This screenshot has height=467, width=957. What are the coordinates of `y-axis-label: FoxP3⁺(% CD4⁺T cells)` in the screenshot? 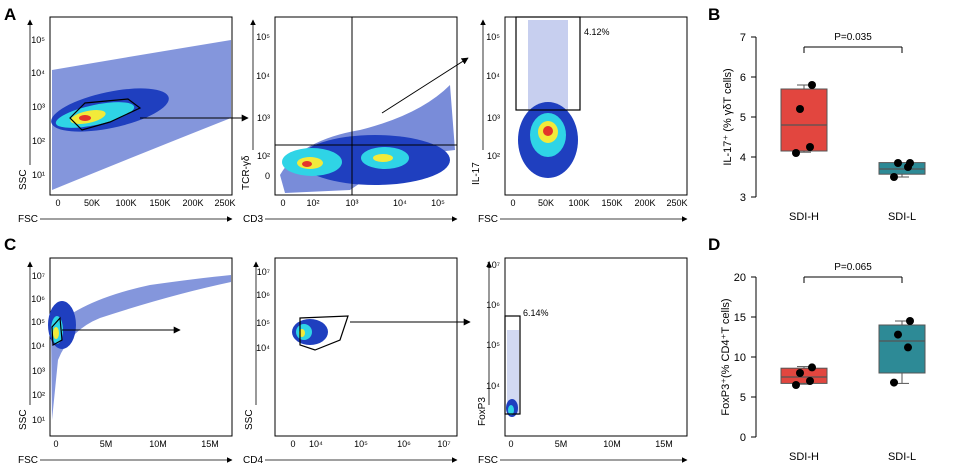 It's located at (726, 356).